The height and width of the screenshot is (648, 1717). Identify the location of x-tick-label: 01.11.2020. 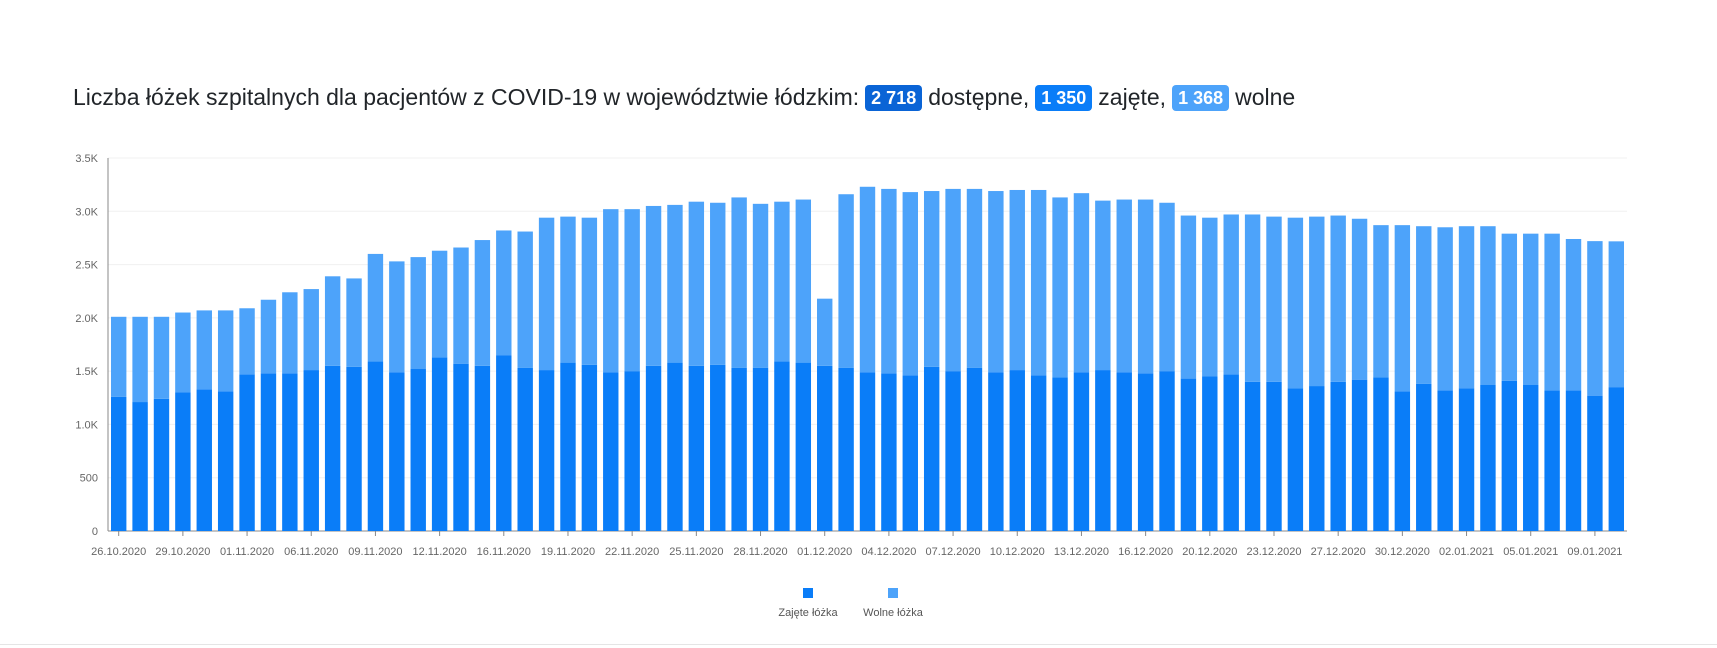
(247, 552).